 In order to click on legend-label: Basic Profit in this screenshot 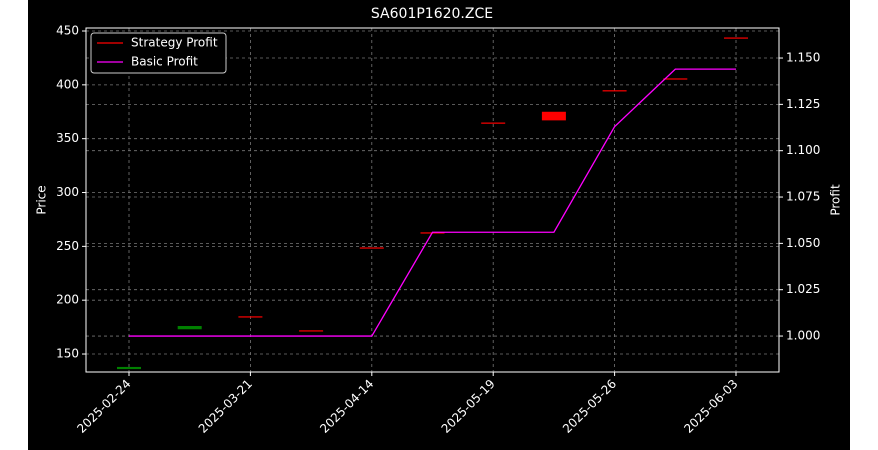, I will do `click(164, 62)`.